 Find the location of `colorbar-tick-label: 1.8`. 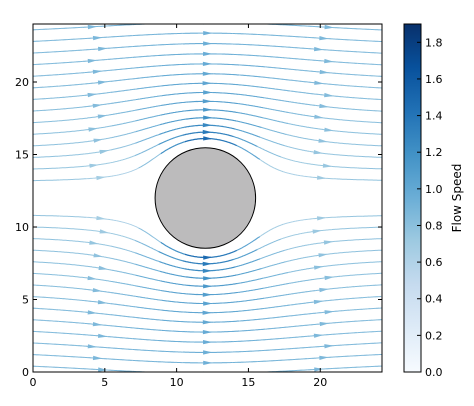

colorbar-tick-label: 1.8 is located at coordinates (434, 42).